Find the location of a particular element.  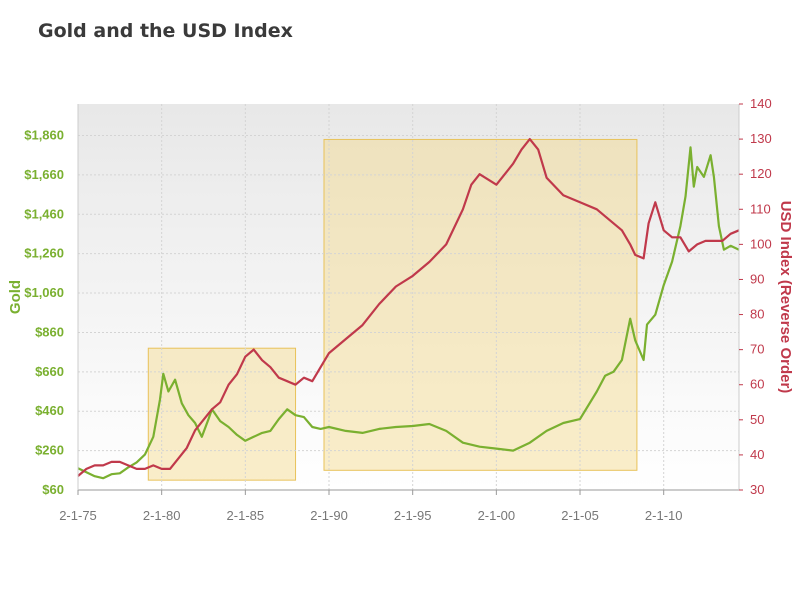

left-tick-label: $260 is located at coordinates (49, 450).